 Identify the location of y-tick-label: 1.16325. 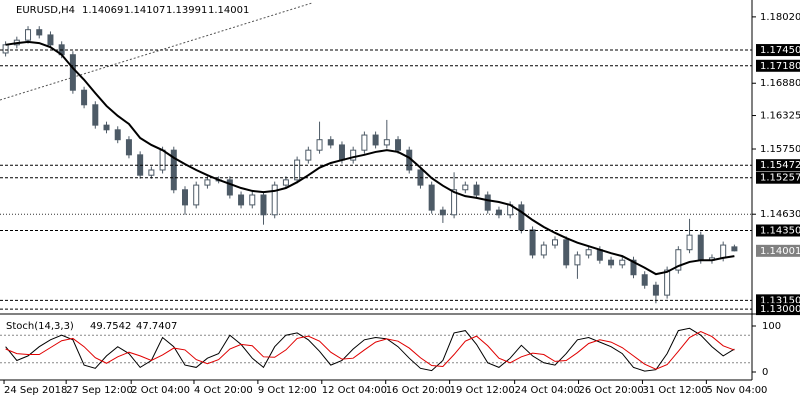
(780, 116).